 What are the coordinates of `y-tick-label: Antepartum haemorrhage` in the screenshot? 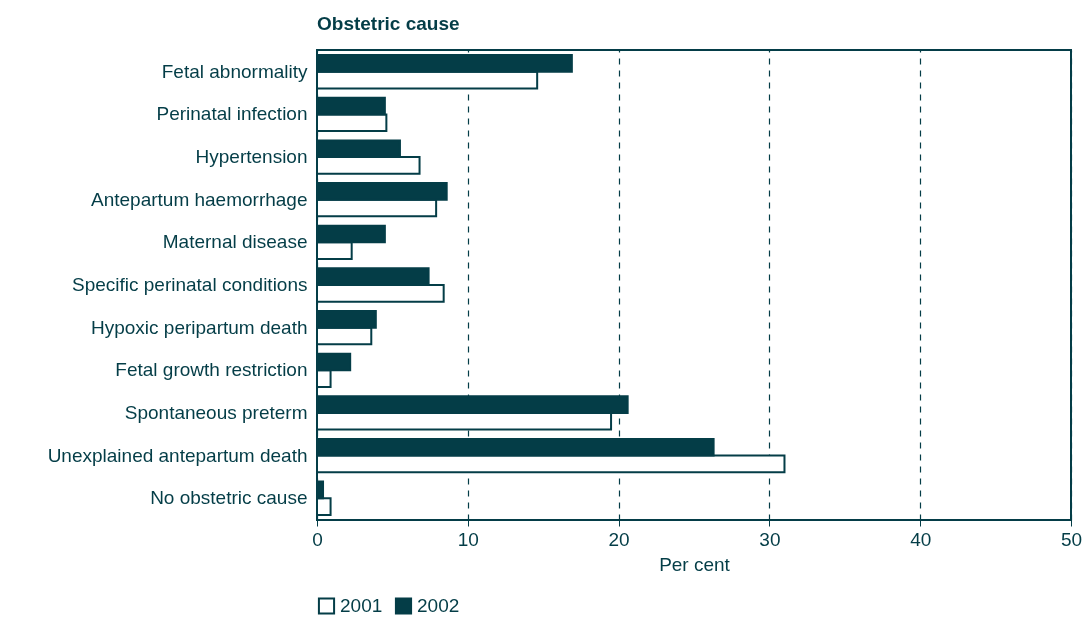 It's located at (199, 199).